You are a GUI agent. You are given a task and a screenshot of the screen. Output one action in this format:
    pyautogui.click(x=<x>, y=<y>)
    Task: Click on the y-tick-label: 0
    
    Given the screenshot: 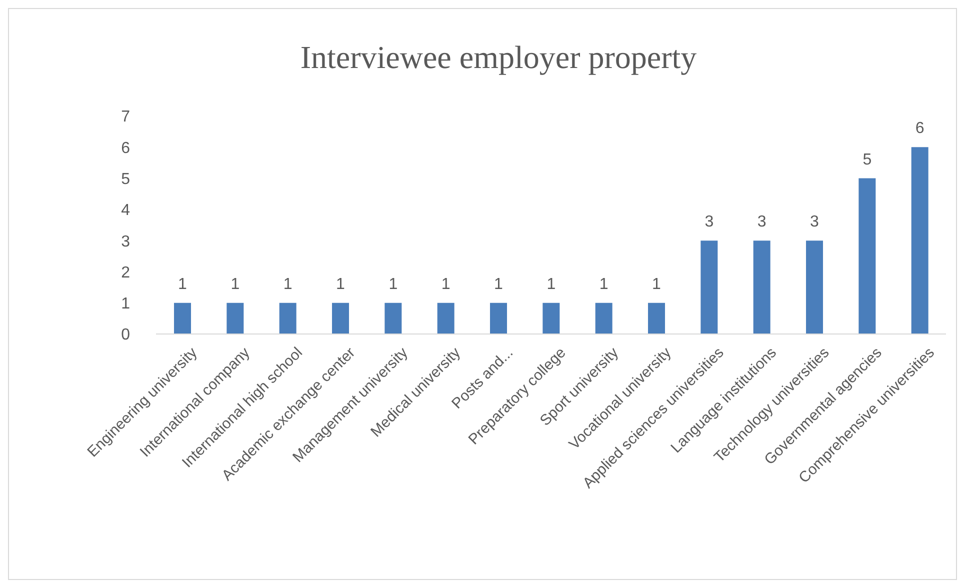 What is the action you would take?
    pyautogui.click(x=125, y=335)
    